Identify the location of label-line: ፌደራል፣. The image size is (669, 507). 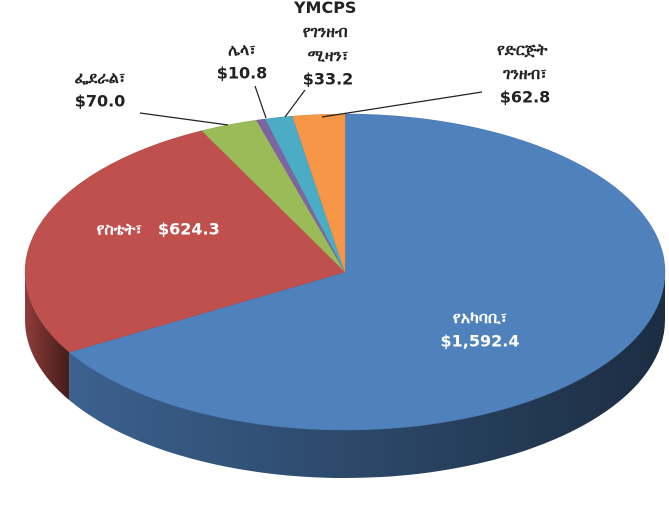
(100, 77).